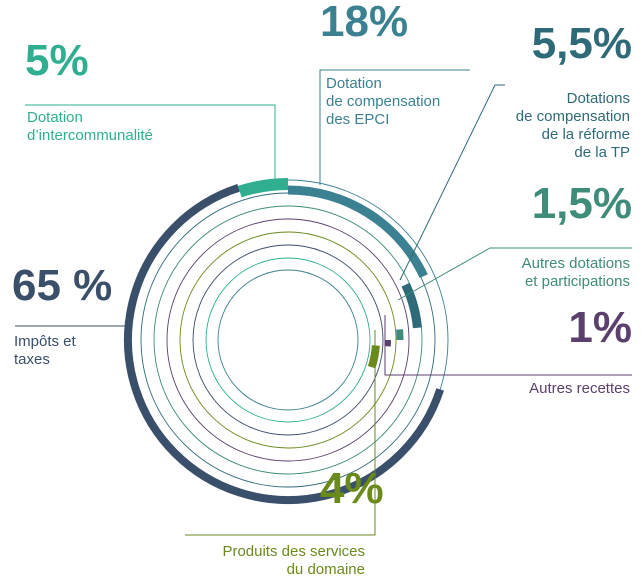 This screenshot has height=578, width=644. Describe the element at coordinates (364, 23) in the screenshot. I see `value-label: 18%` at that location.